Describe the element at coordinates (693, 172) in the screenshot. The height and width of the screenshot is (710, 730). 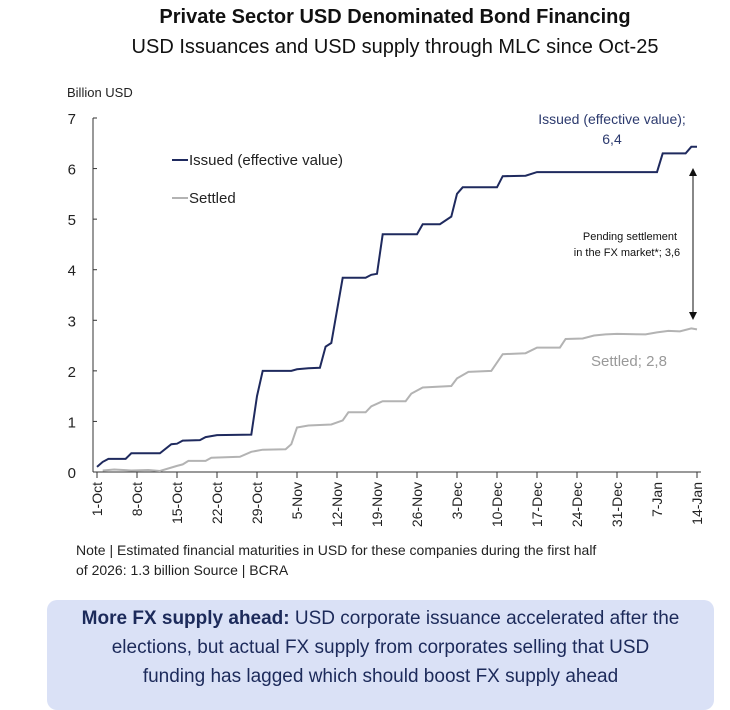
I see `arrow-head-up-icon` at that location.